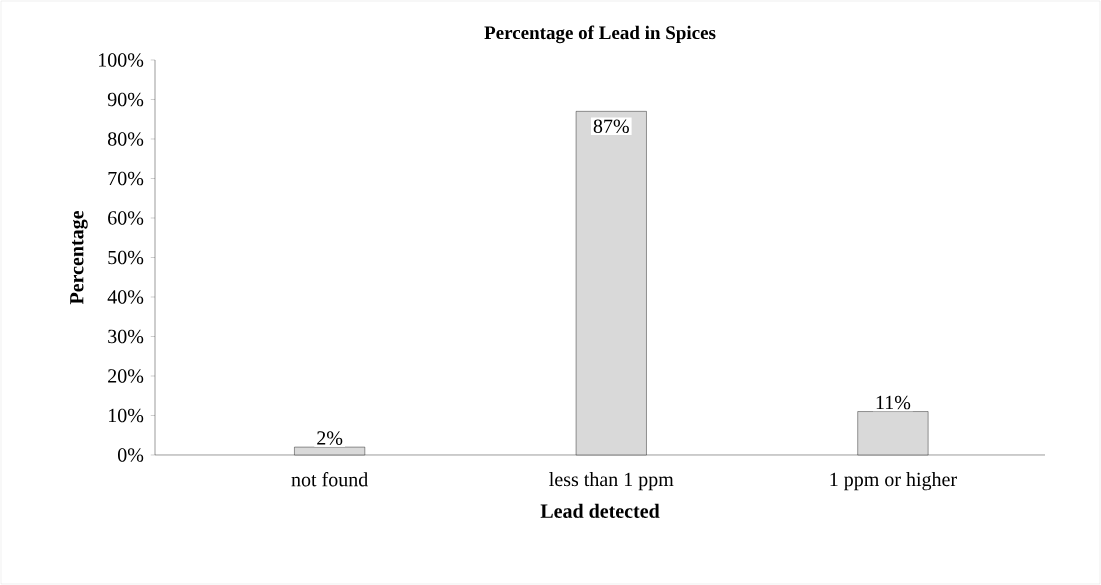 Image resolution: width=1101 pixels, height=585 pixels. Describe the element at coordinates (126, 218) in the screenshot. I see `y-tick-label: 60%` at that location.